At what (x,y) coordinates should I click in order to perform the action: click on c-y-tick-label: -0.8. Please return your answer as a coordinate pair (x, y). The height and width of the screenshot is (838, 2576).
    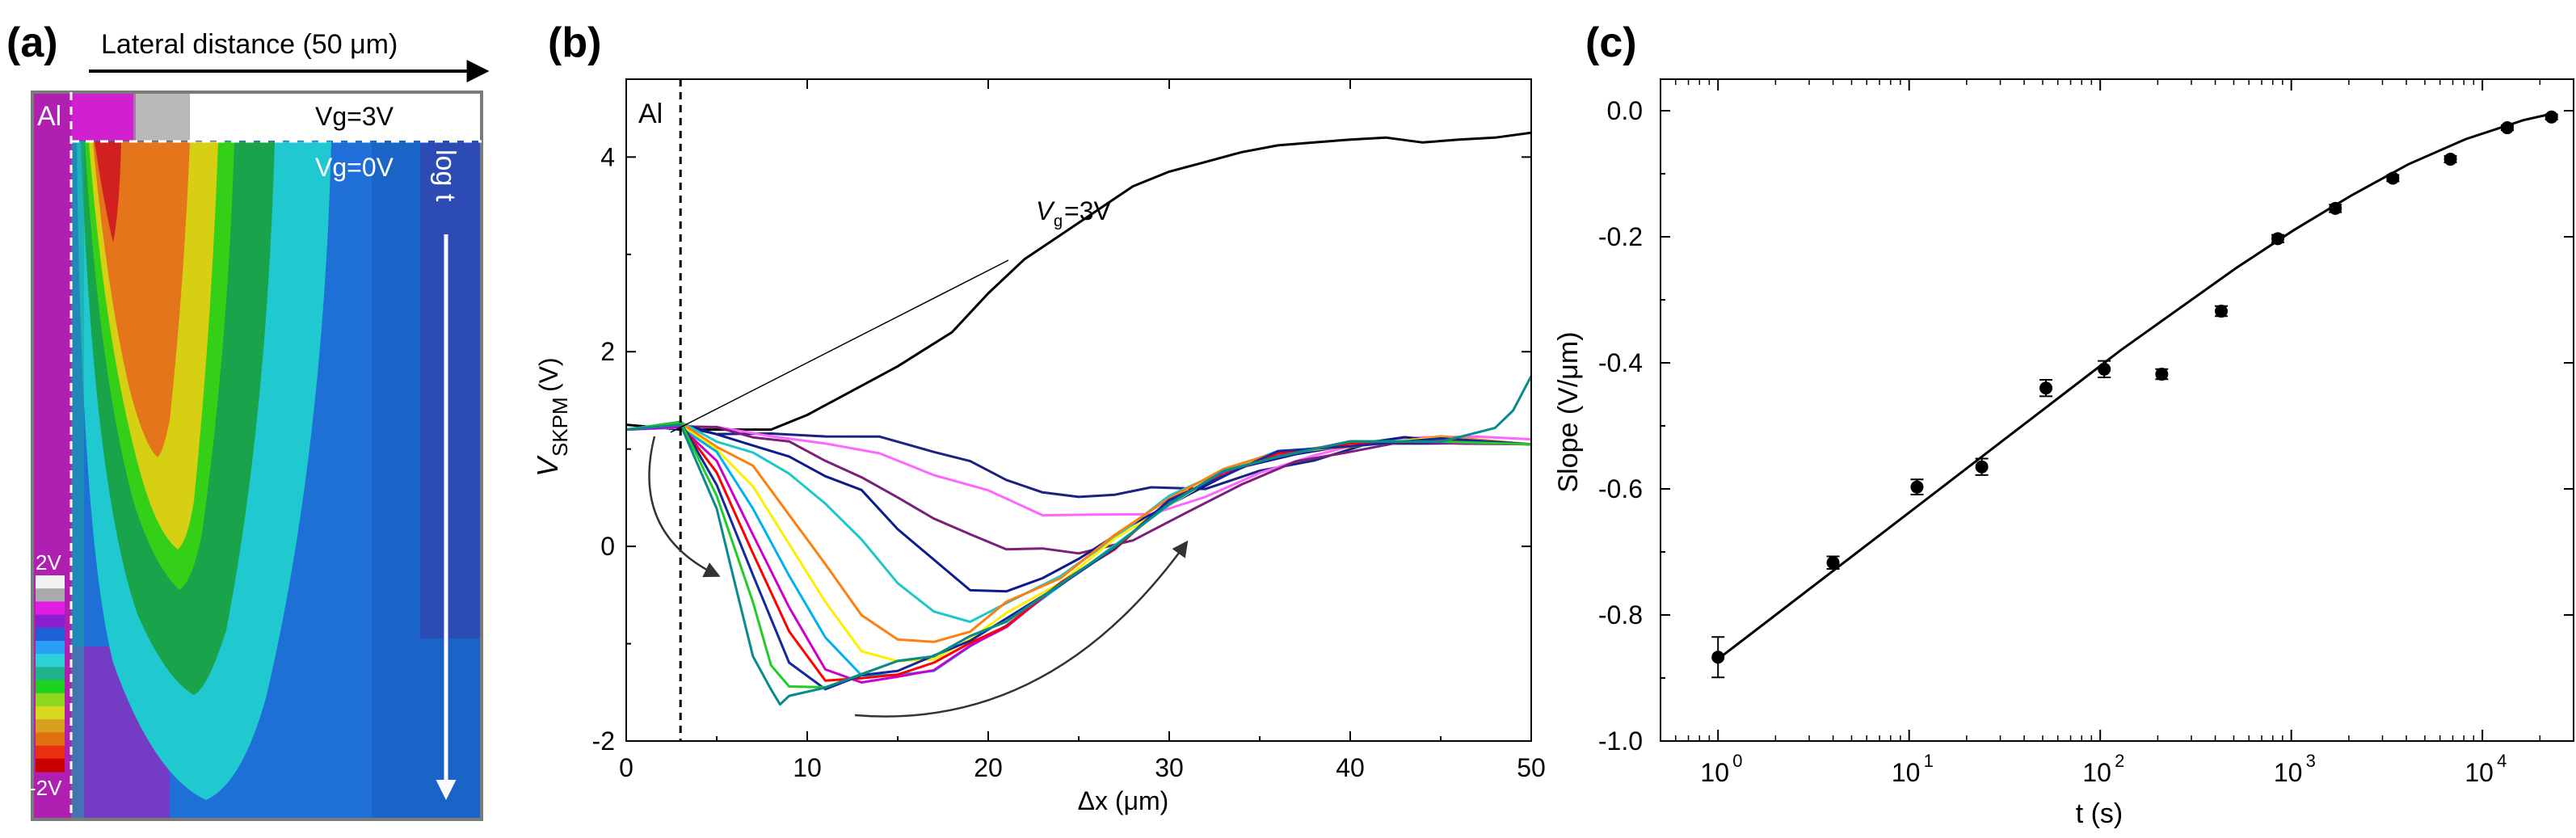
    Looking at the image, I should click on (1620, 615).